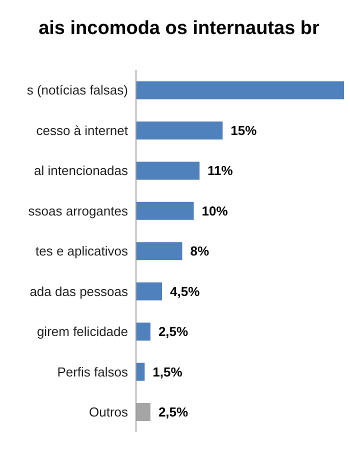 This screenshot has height=450, width=350. What do you see at coordinates (77, 90) in the screenshot?
I see `y-tick-label: s (notícias falsas)` at bounding box center [77, 90].